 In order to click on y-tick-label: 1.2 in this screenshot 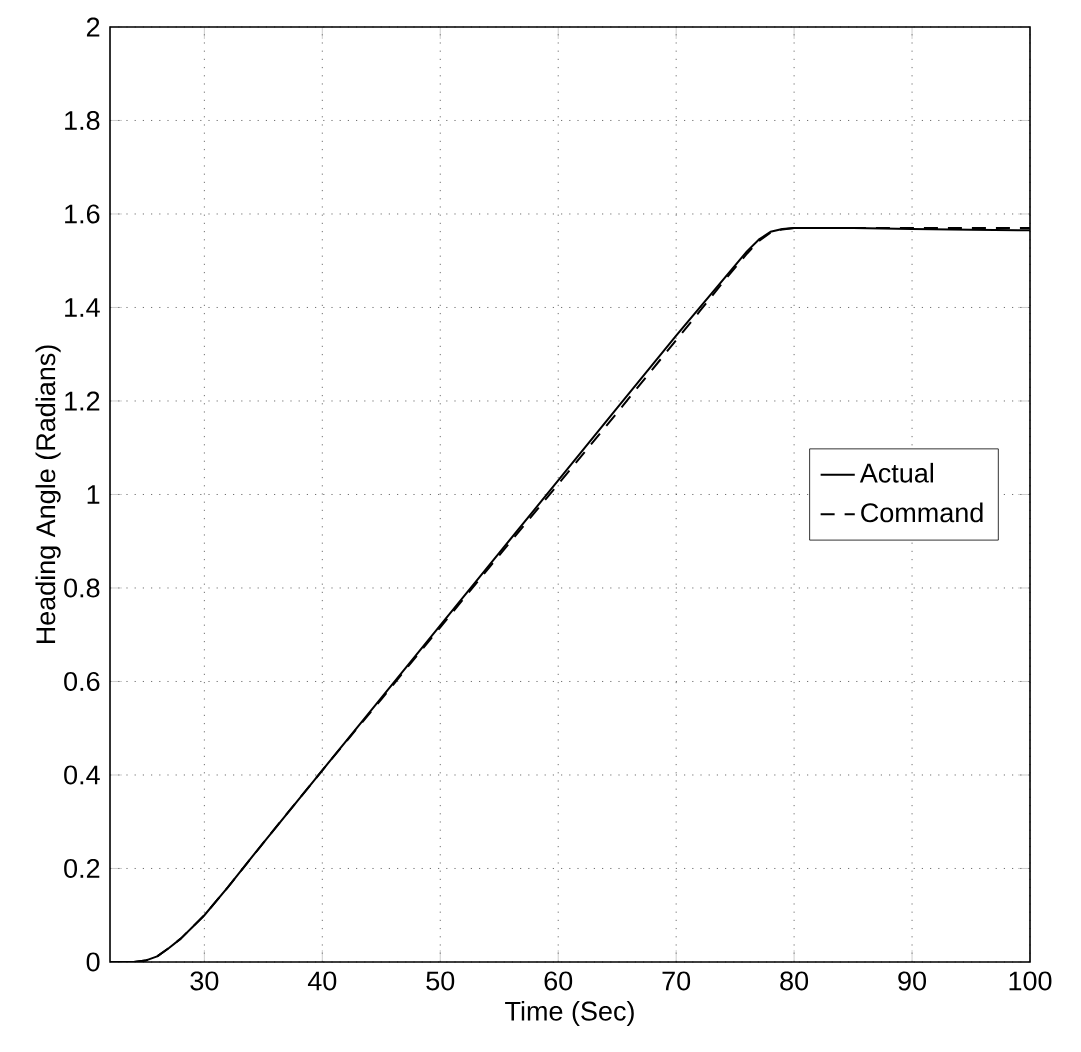, I will do `click(82, 401)`.